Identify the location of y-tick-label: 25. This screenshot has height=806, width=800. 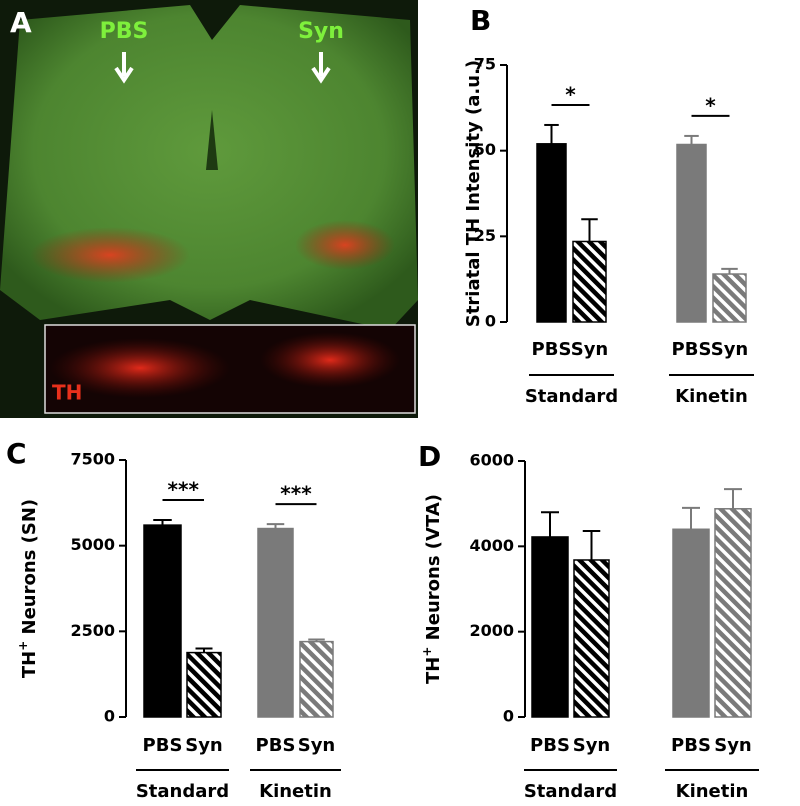
(485, 235).